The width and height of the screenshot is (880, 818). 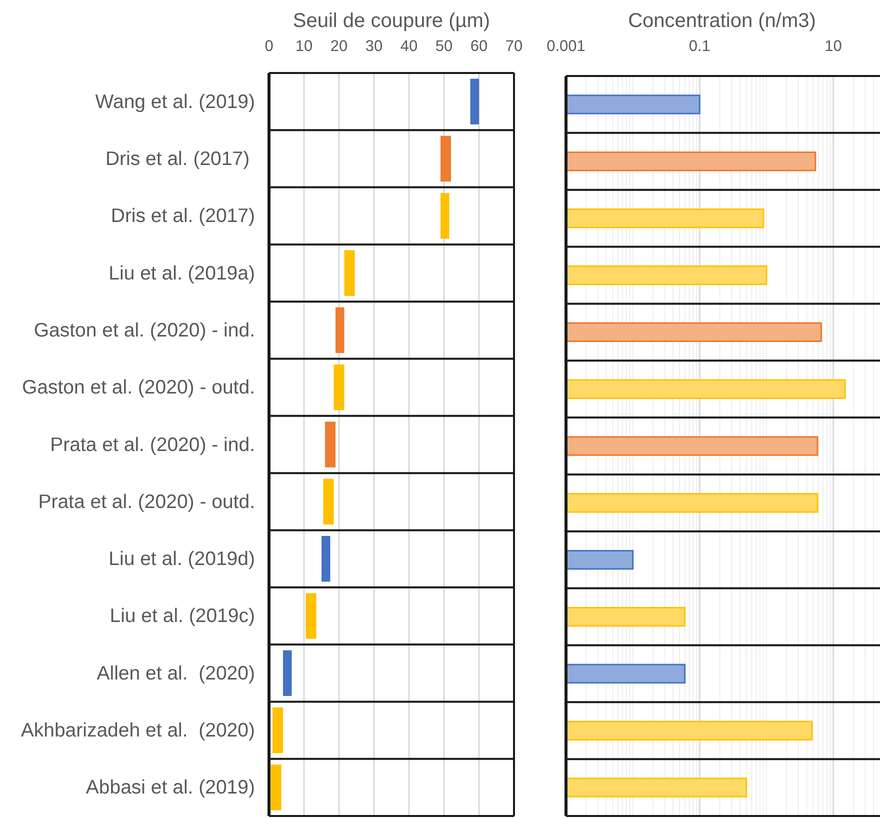 What do you see at coordinates (182, 616) in the screenshot?
I see `y-tick-label: Liu et al. (2019c)` at bounding box center [182, 616].